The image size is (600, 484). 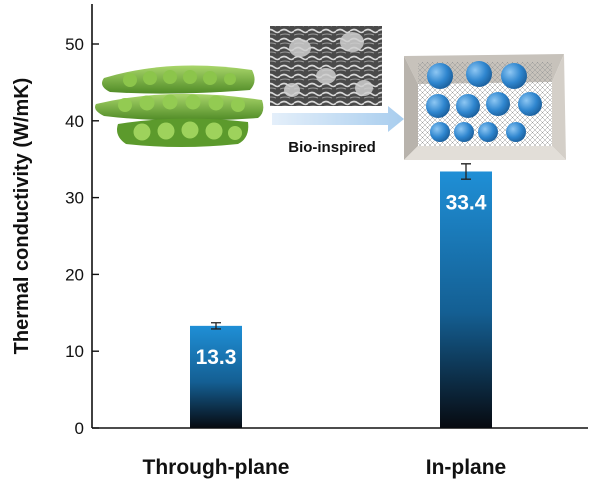 I want to click on y-tick-label: 10, so click(x=74, y=351).